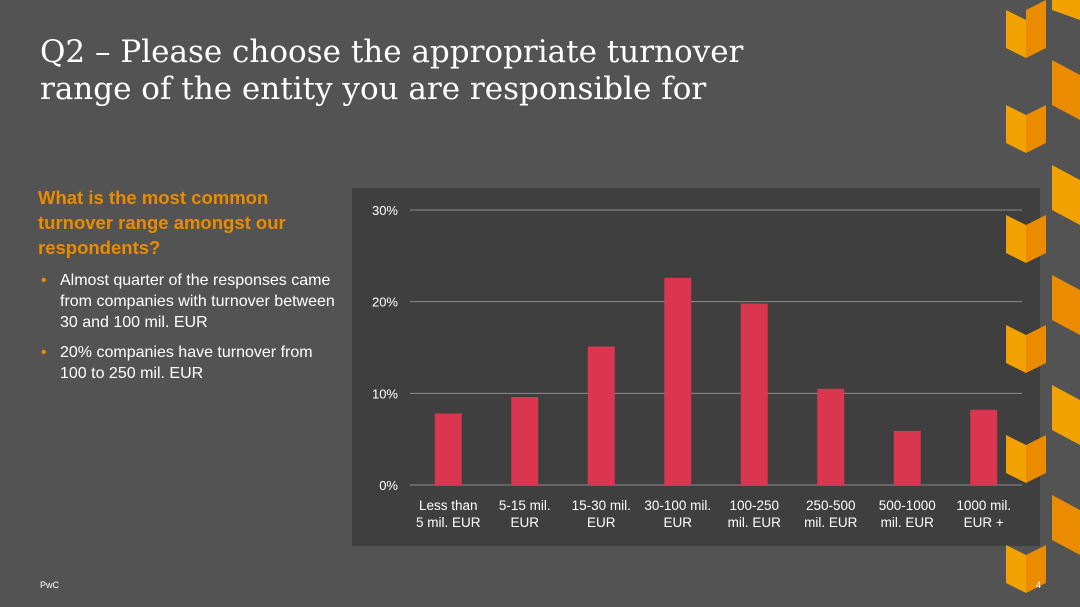  What do you see at coordinates (1039, 585) in the screenshot?
I see `page-number: 4` at bounding box center [1039, 585].